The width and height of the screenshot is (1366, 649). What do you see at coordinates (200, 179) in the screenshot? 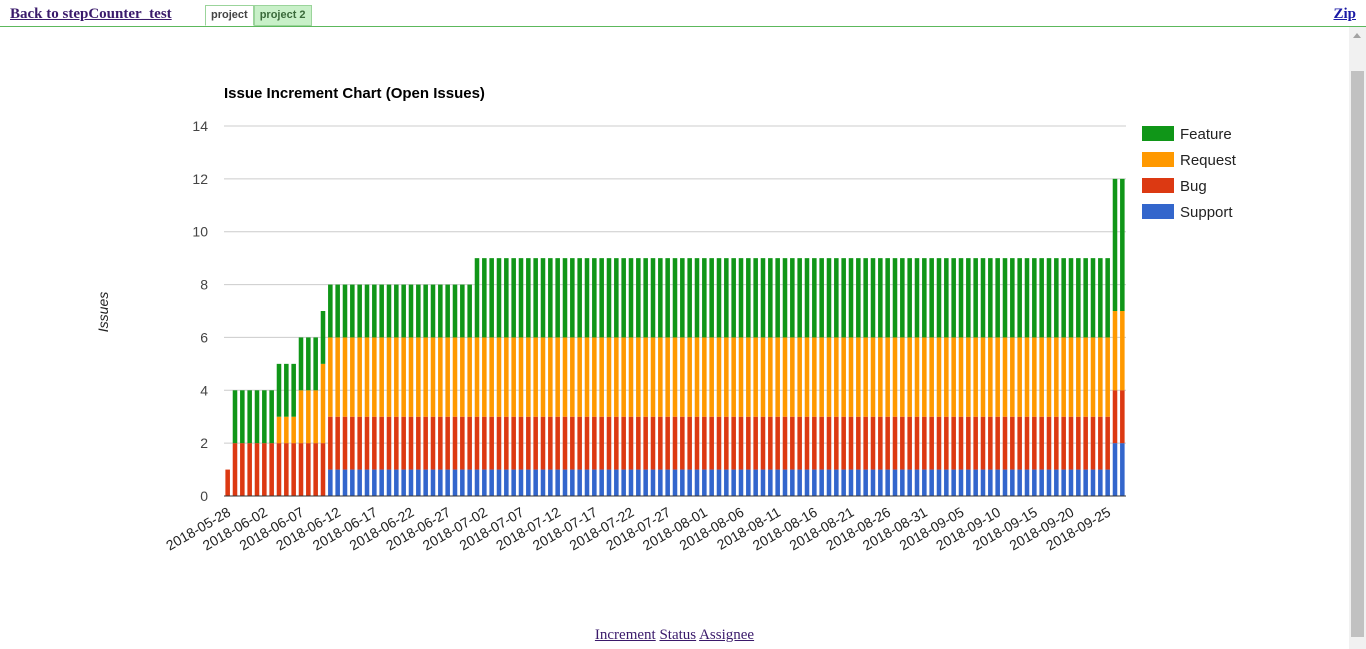
I see `y-tick-label: 12` at bounding box center [200, 179].